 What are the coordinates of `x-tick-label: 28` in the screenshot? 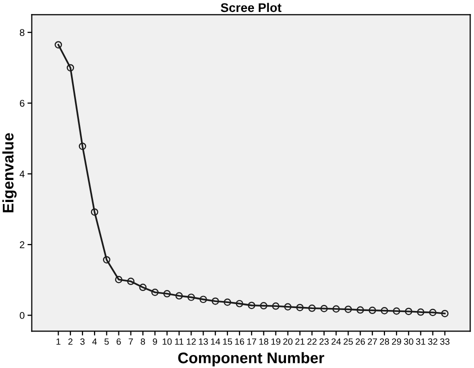 It's located at (385, 341).